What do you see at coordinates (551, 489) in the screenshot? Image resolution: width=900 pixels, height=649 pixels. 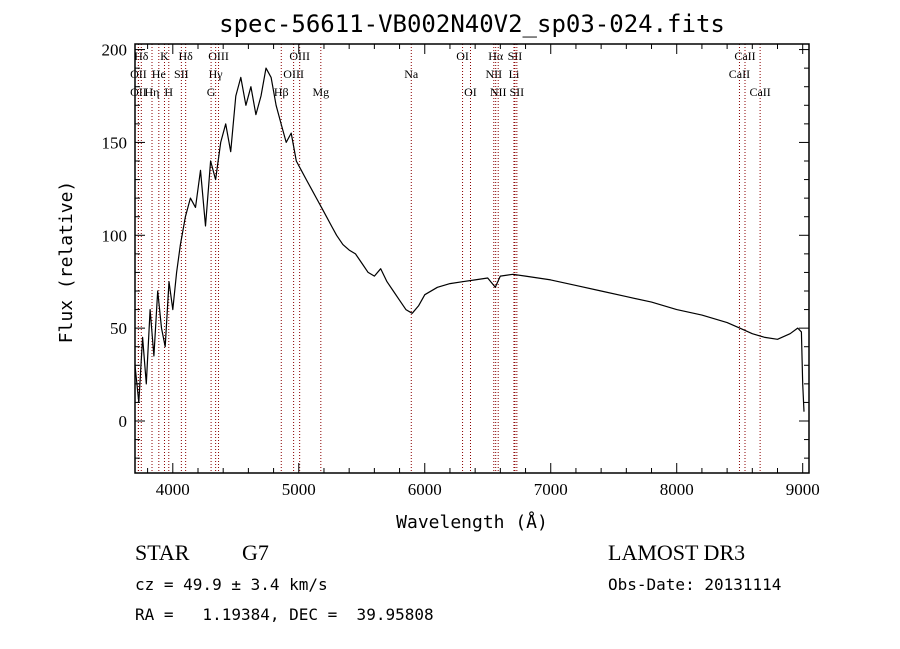 I see `x-tick-label: 7000` at bounding box center [551, 489].